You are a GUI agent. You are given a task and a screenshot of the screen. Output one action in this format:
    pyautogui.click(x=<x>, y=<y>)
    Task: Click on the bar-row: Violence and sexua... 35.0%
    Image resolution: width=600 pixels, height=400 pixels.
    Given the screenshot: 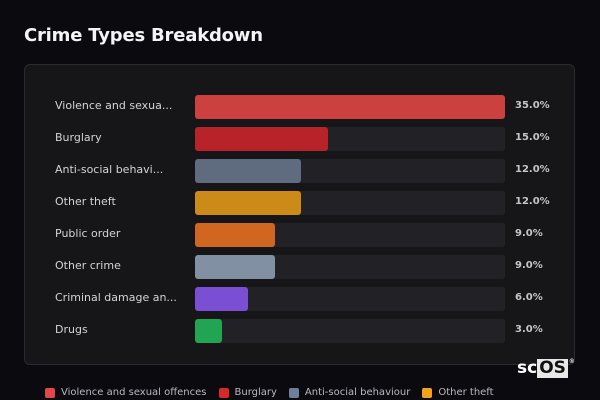 What is the action you would take?
    pyautogui.click(x=299, y=107)
    